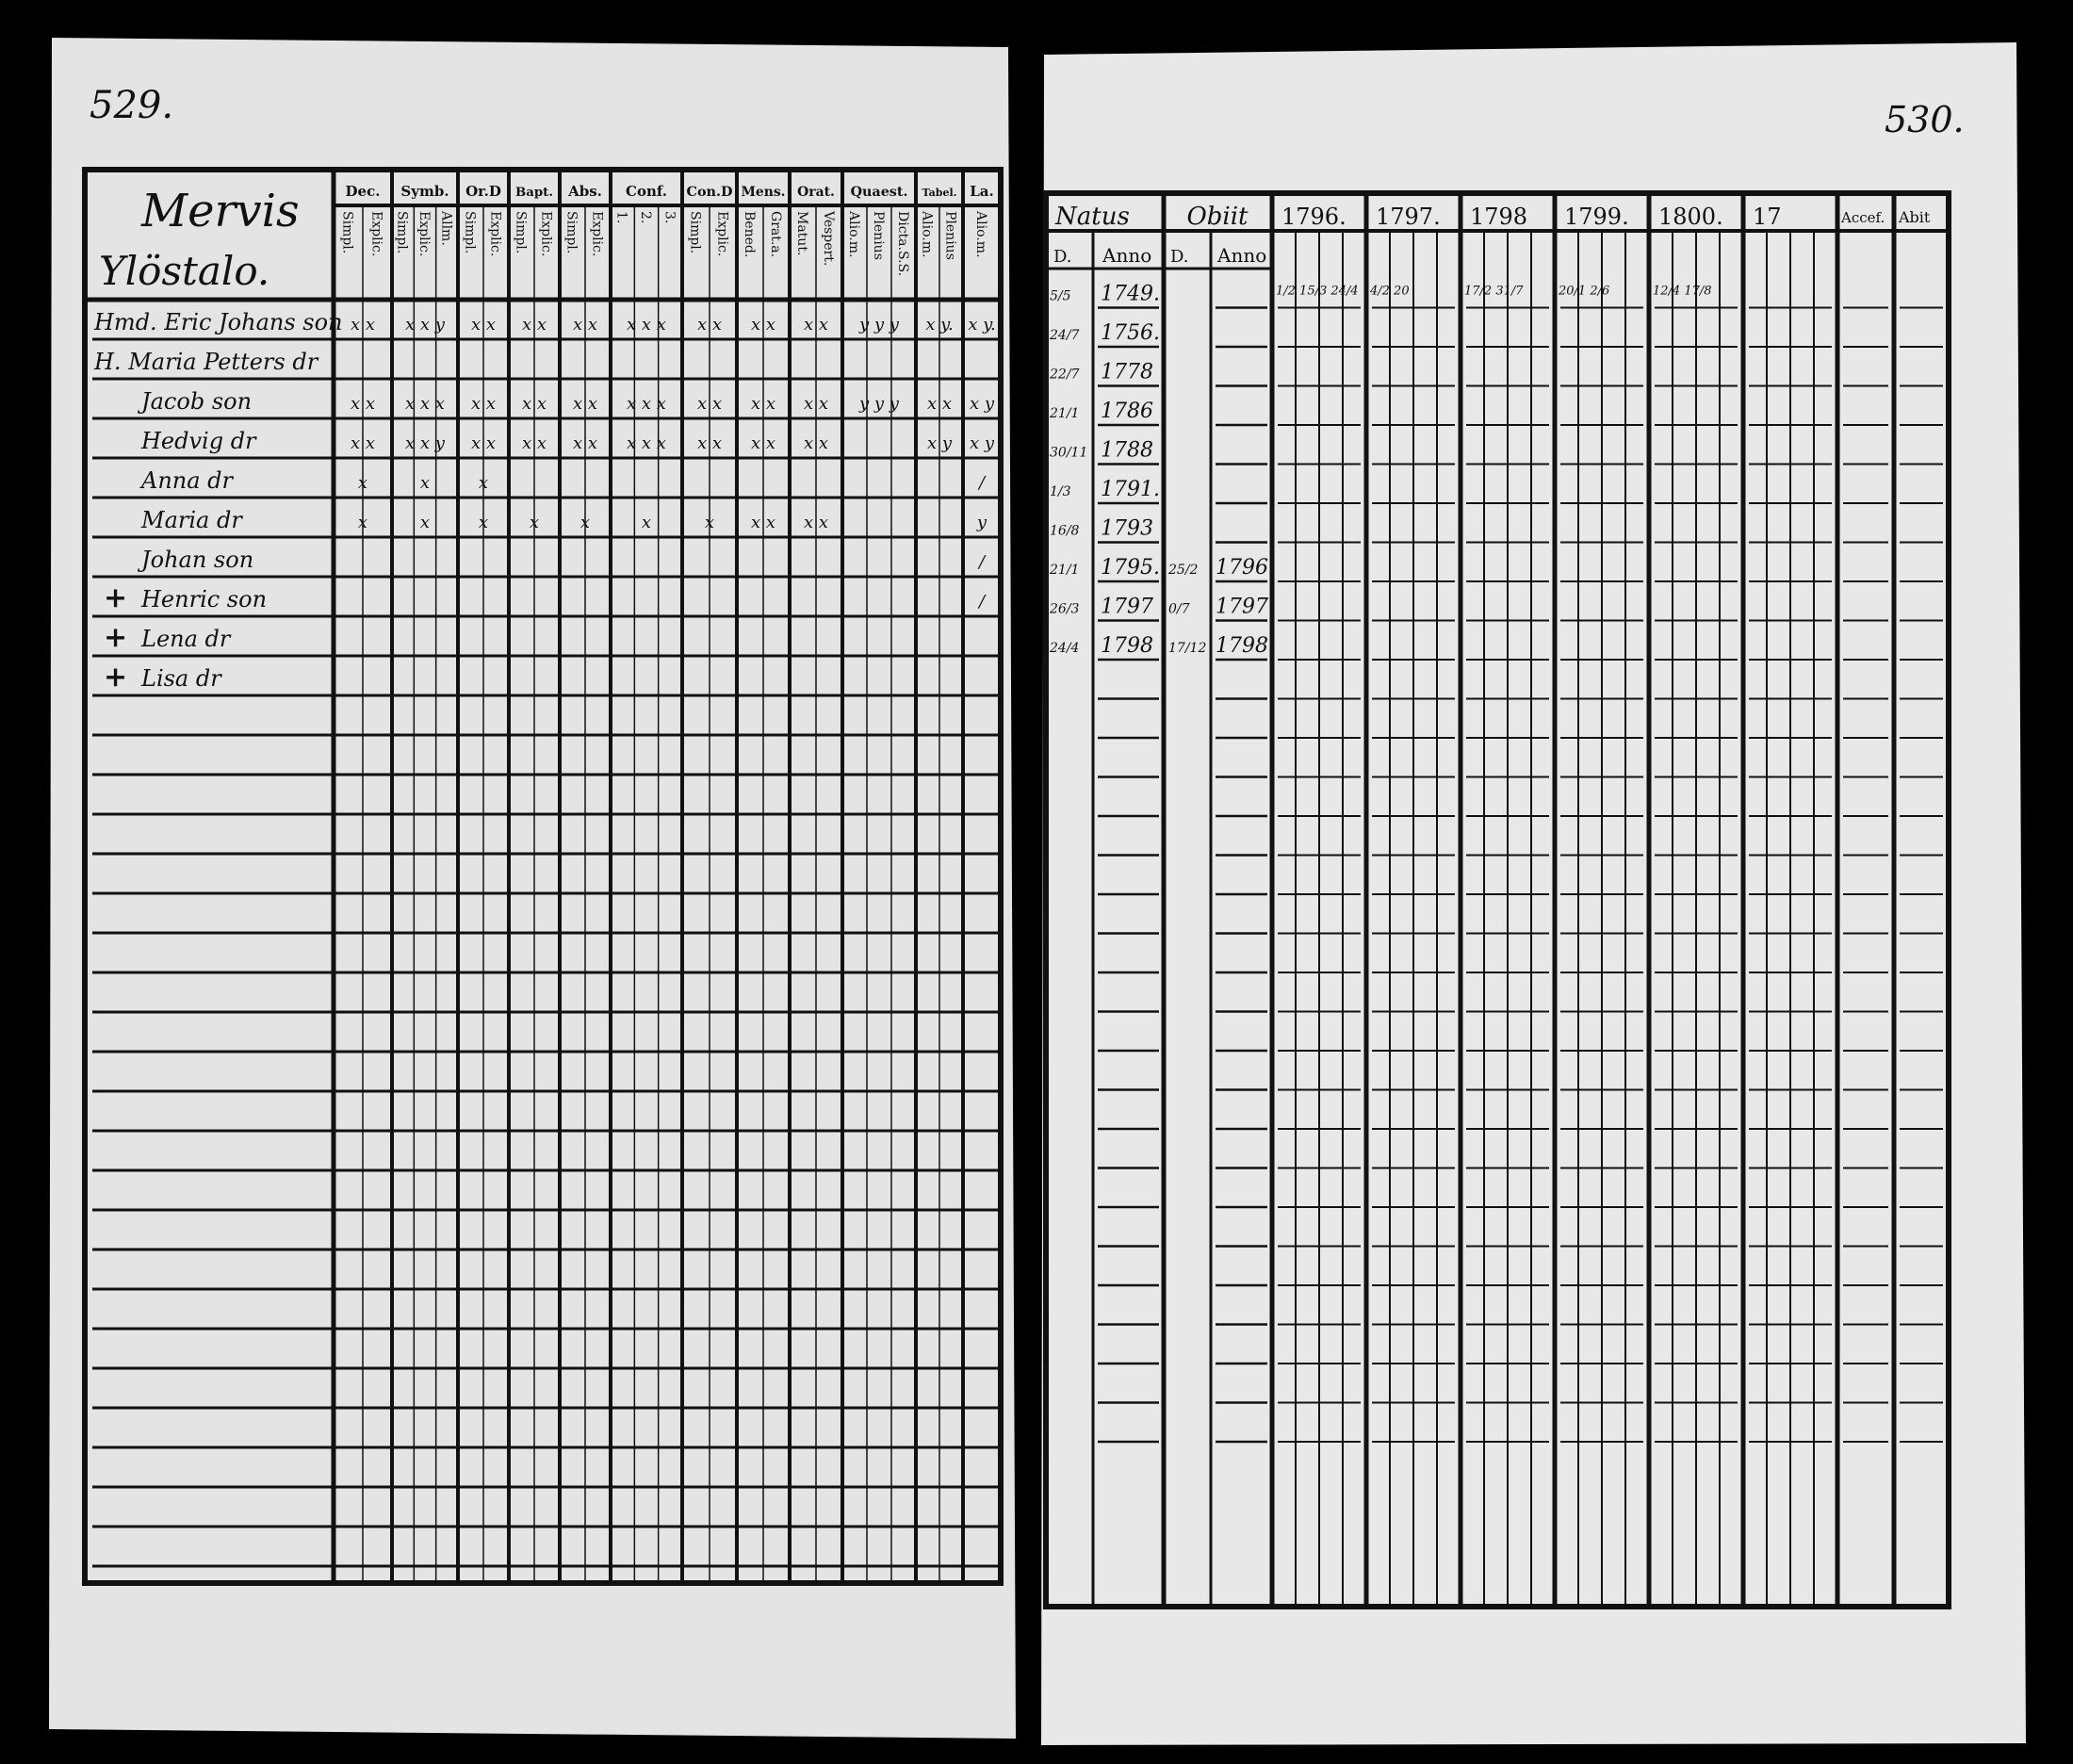  I want to click on natus-header: Natus, so click(1092, 217).